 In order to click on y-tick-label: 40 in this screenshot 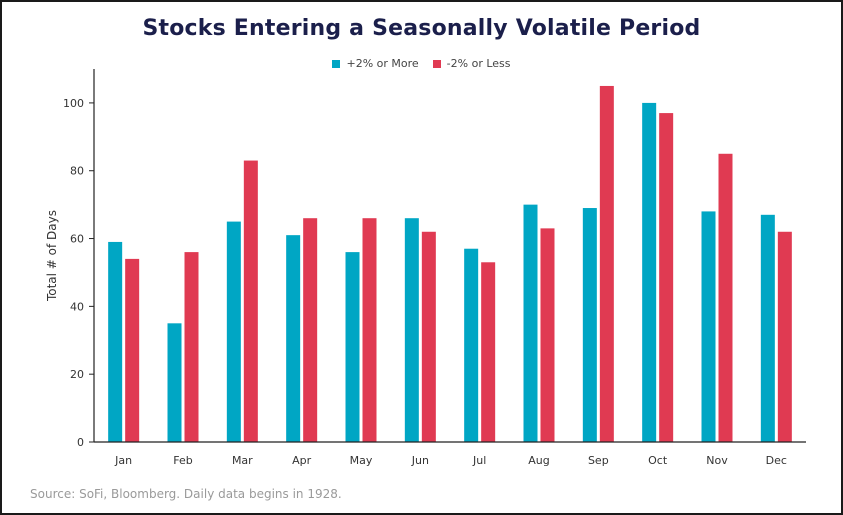, I will do `click(77, 306)`.